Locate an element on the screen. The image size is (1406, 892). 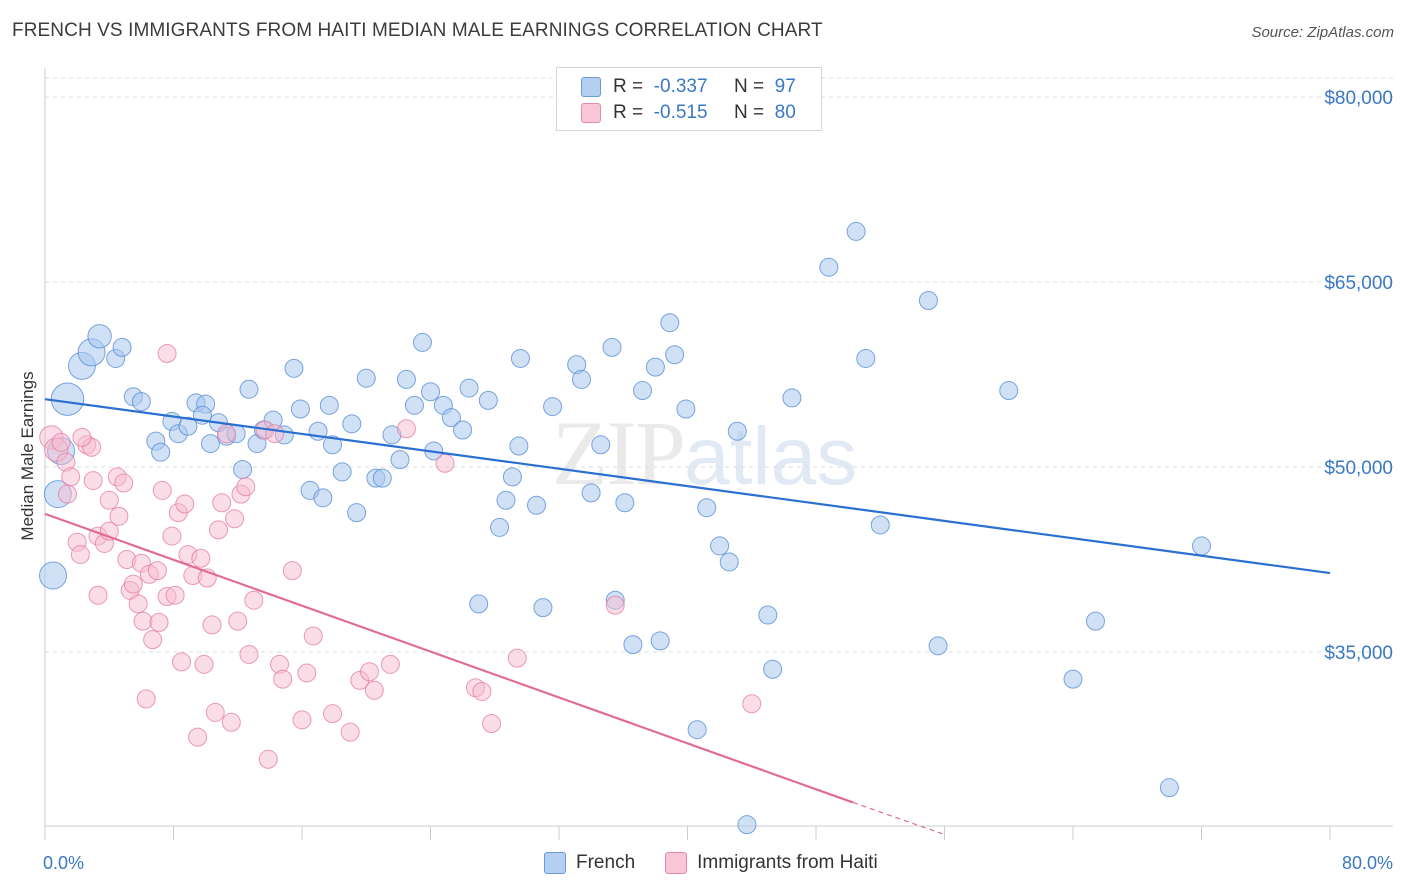
legend-label-haiti: Immigrants from Haiti is located at coordinates (787, 862).